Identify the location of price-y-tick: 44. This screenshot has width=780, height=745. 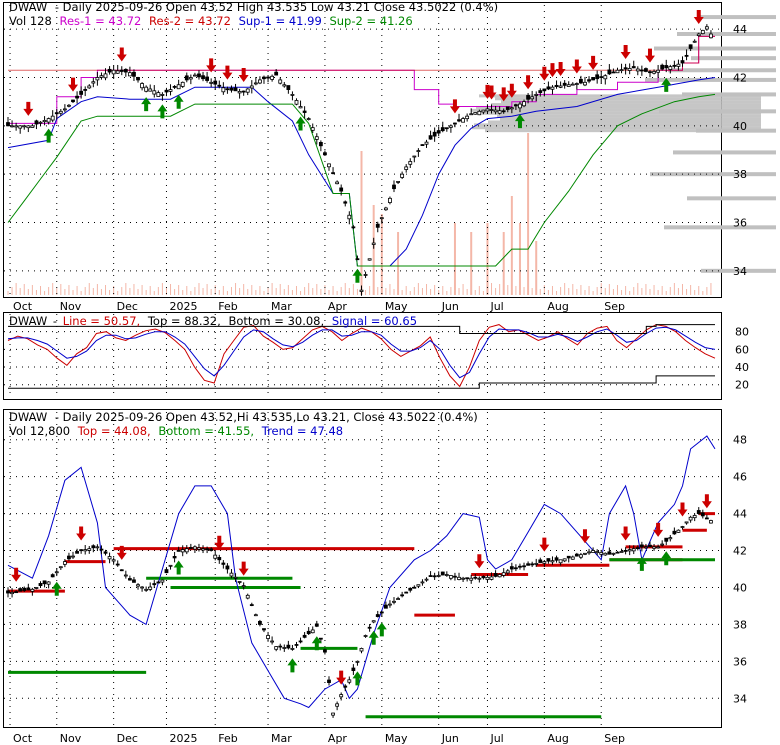
(740, 29).